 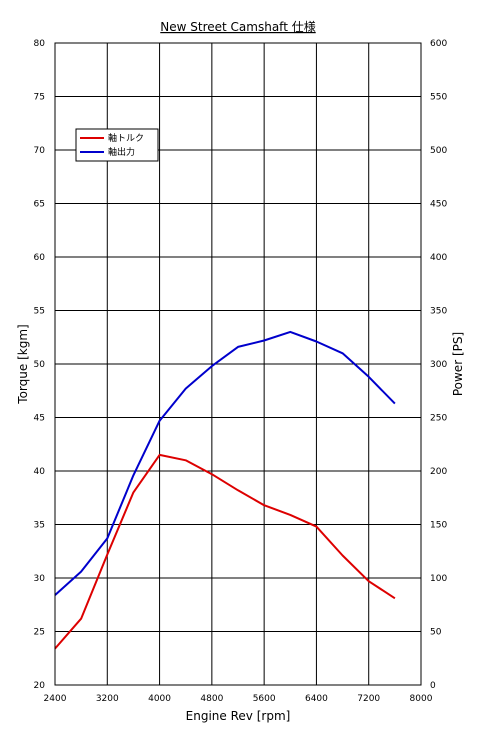 I want to click on y-left-tick-label: 60, so click(x=40, y=258).